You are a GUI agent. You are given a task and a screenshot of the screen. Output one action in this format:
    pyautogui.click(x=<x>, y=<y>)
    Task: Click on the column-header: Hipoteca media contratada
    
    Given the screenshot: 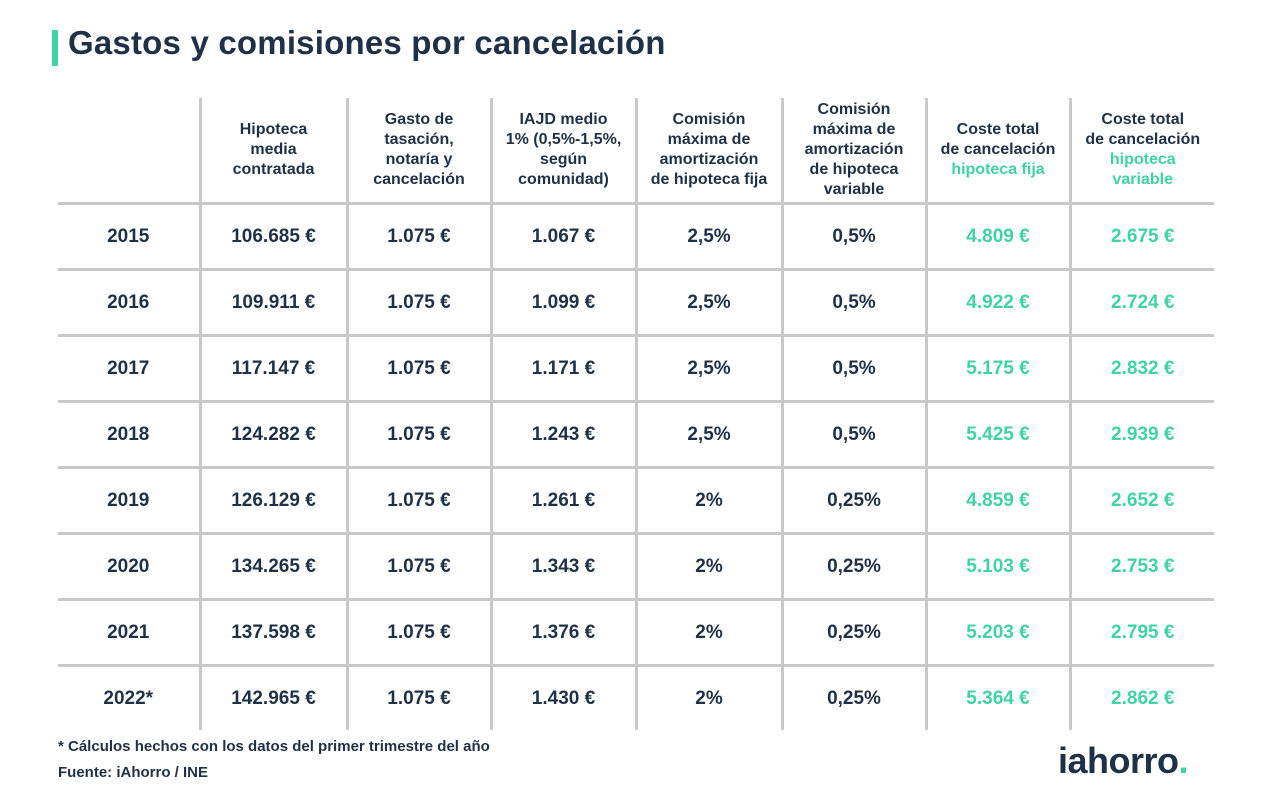 What is the action you would take?
    pyautogui.click(x=272, y=151)
    